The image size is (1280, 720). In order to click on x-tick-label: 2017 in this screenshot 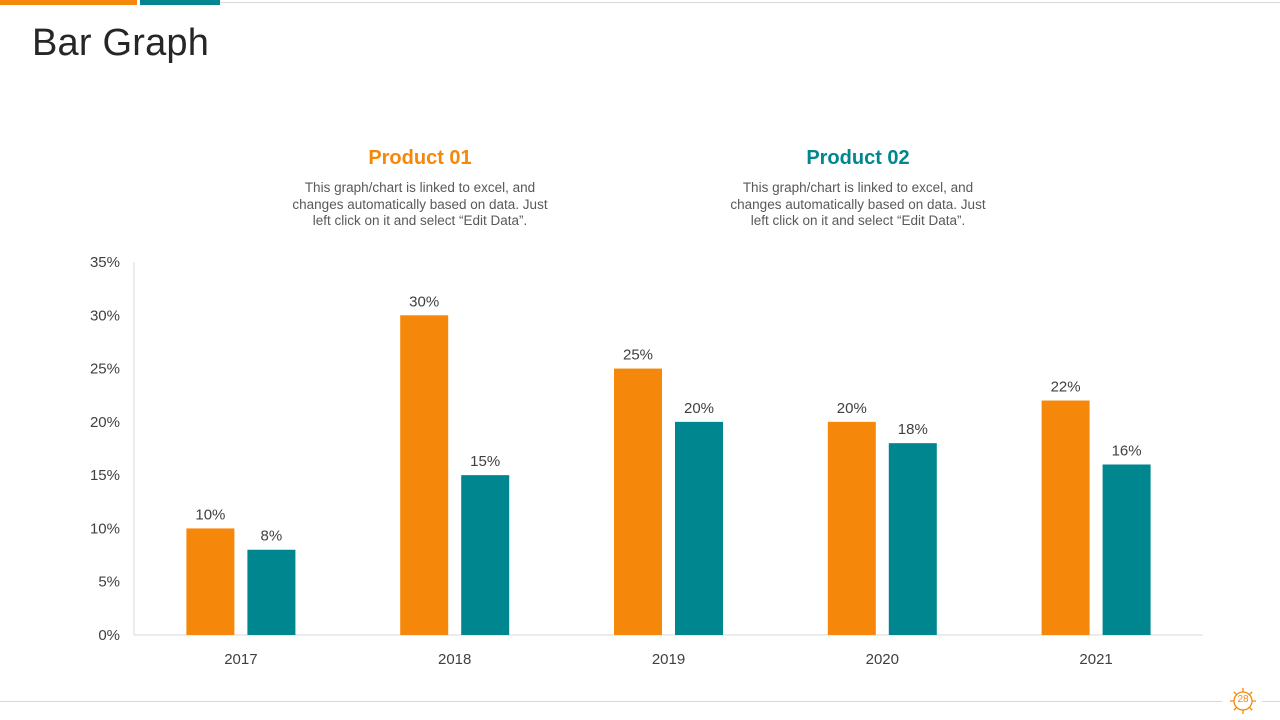, I will do `click(240, 659)`.